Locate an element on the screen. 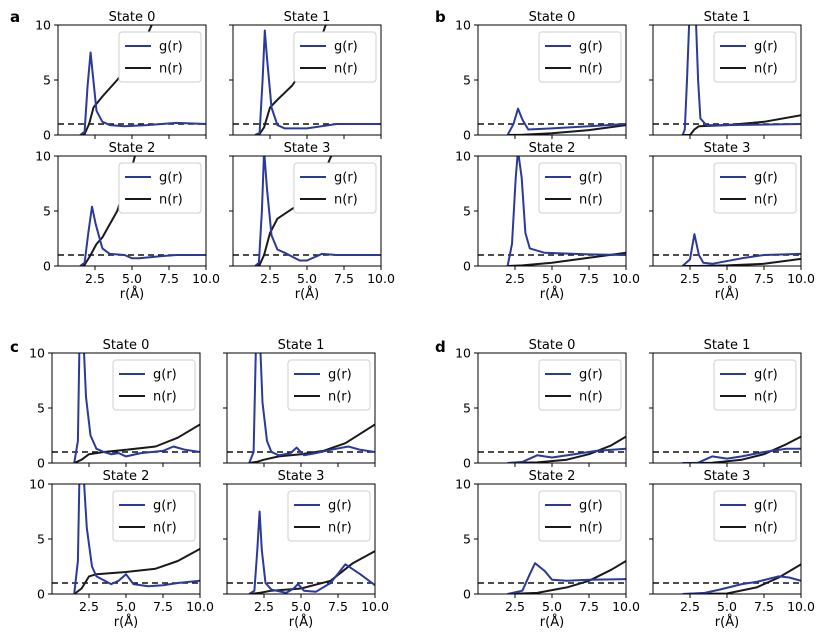 This screenshot has height=644, width=831. subplot-c-state-2: State 2 0 5 10 2.5 5.0 7.5 10.0 r(Å) g(r) n(r) is located at coordinates (121, 549).